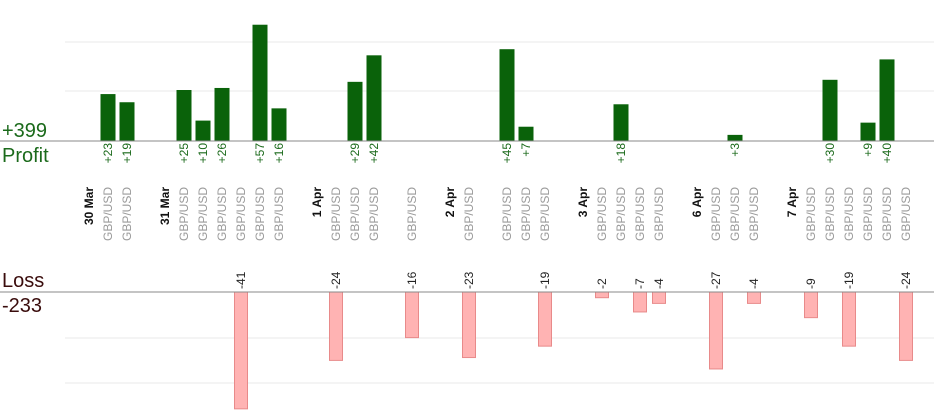 The image size is (934, 420). What do you see at coordinates (22, 306) in the screenshot?
I see `loss-total: -233` at bounding box center [22, 306].